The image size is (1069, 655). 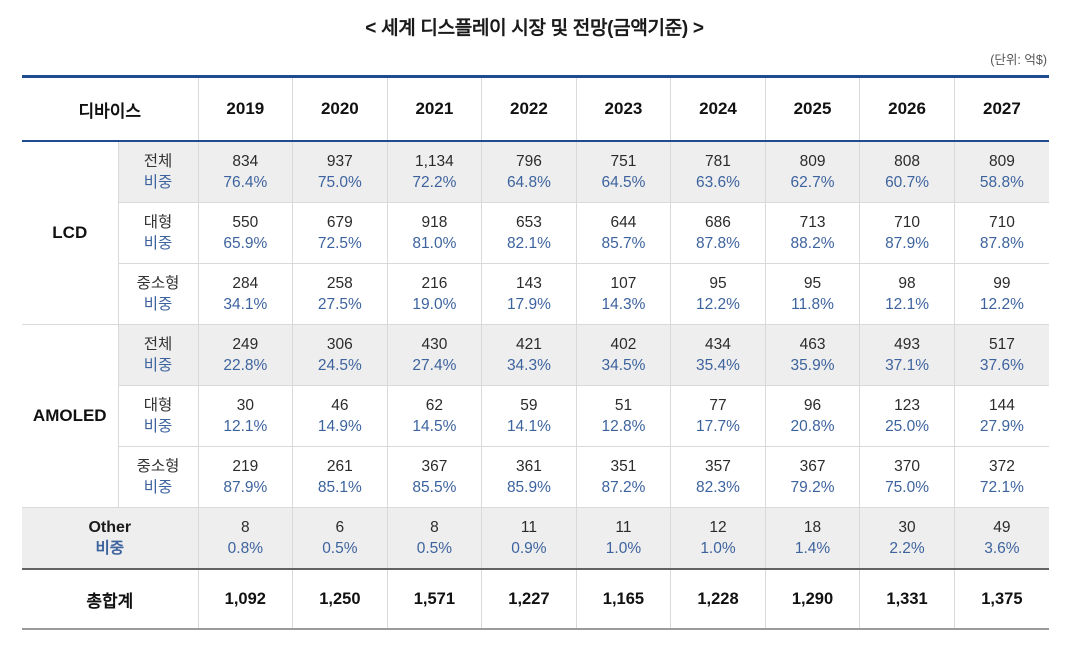 What do you see at coordinates (1001, 487) in the screenshot?
I see `percent-text: 72.1%` at bounding box center [1001, 487].